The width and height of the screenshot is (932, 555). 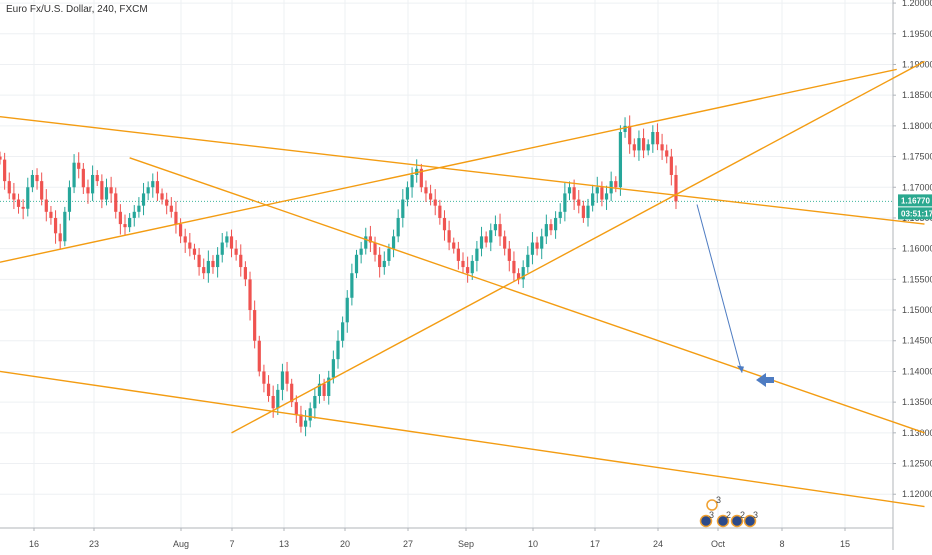 I want to click on y-tick-label: 1.12500, so click(x=917, y=464).